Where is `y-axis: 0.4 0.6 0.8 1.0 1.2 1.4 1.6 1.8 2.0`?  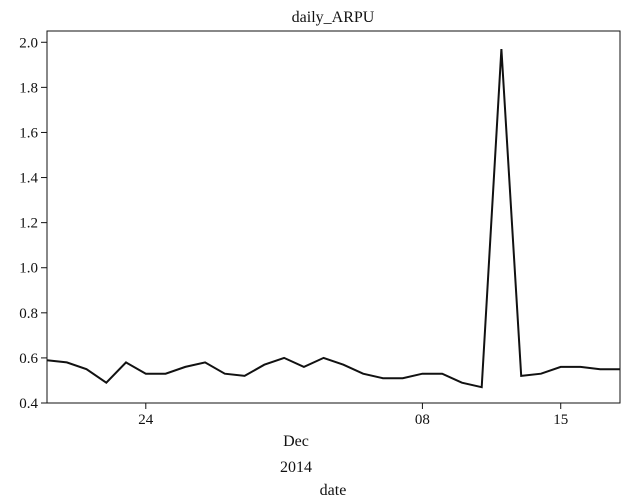 y-axis: 0.4 0.6 0.8 1.0 1.2 1.4 1.6 1.8 2.0 is located at coordinates (33, 223).